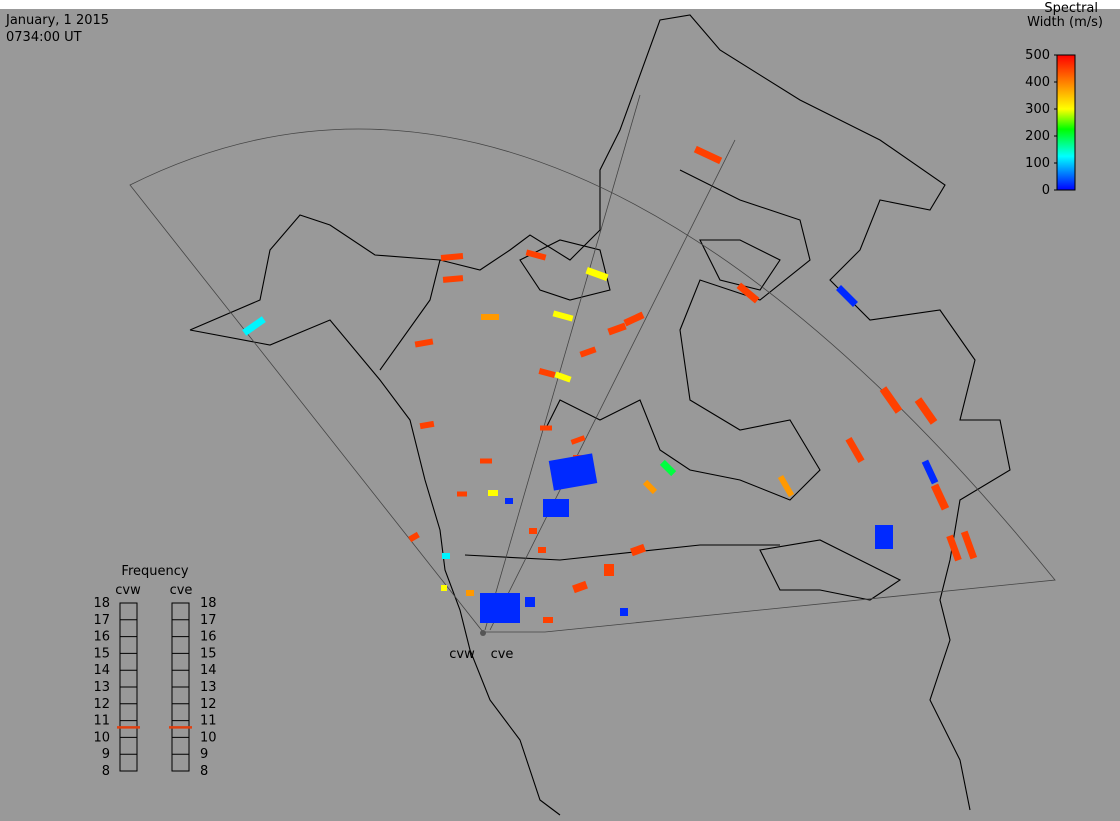 The height and width of the screenshot is (821, 1120). Describe the element at coordinates (502, 654) in the screenshot. I see `station-label: cve` at that location.